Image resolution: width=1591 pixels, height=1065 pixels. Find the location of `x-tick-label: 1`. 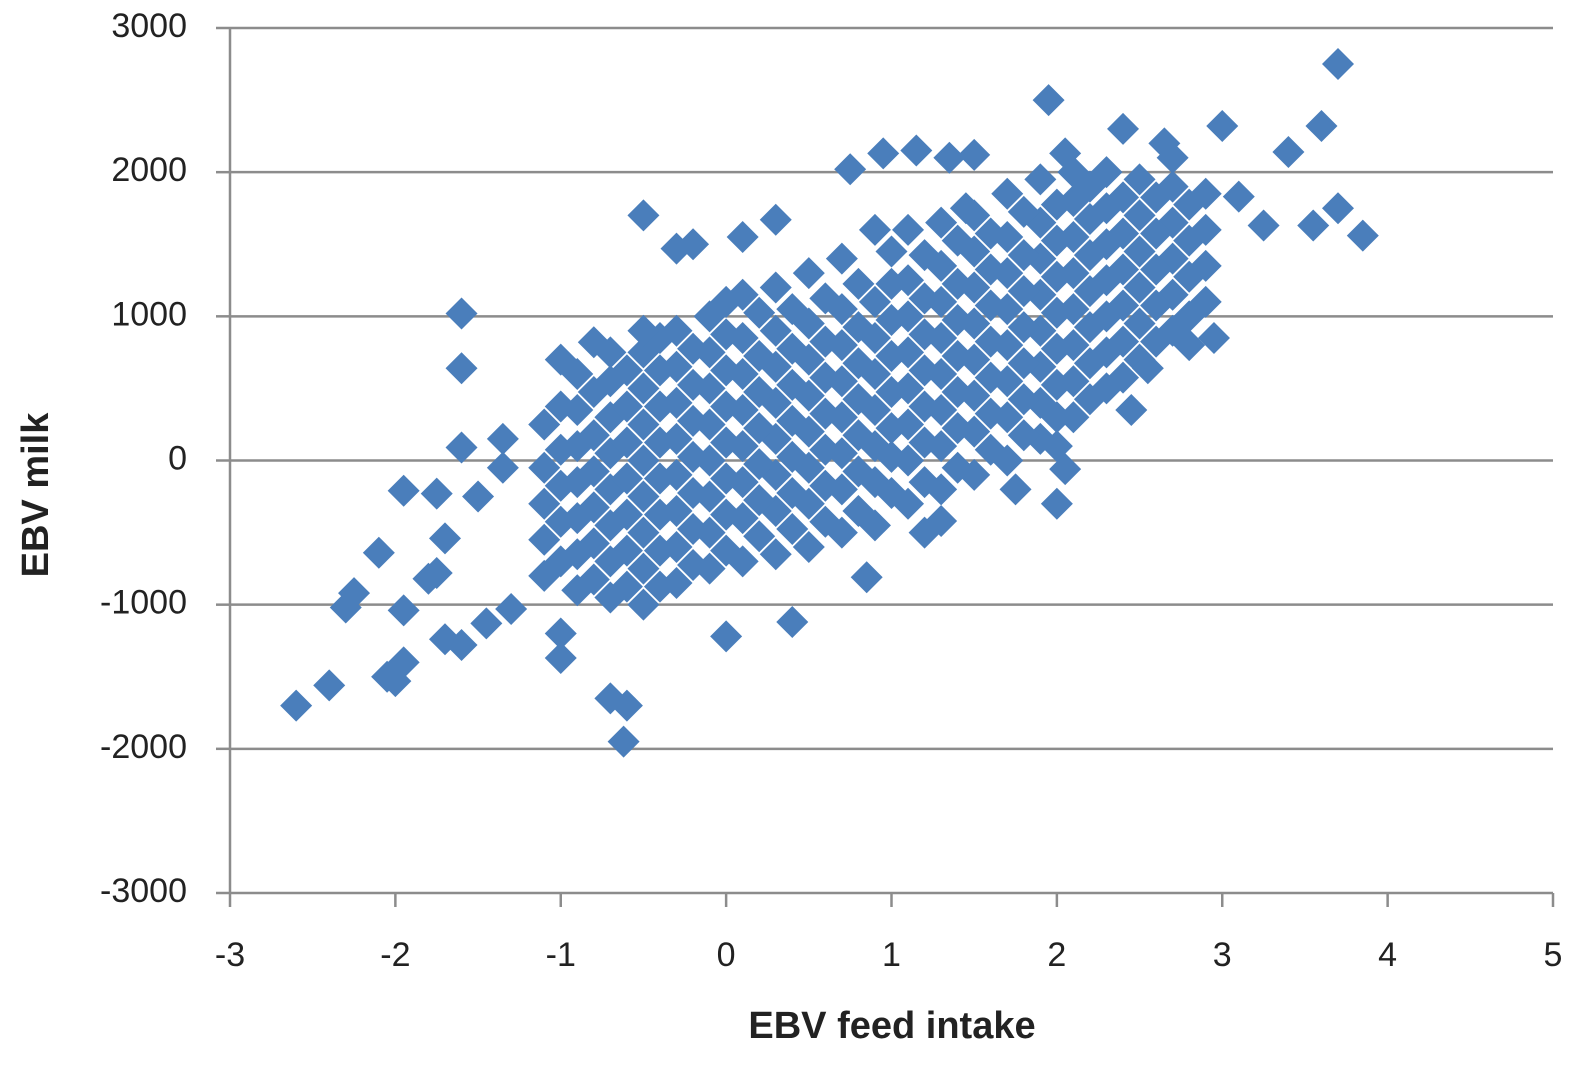

x-tick-label: 1 is located at coordinates (891, 955).